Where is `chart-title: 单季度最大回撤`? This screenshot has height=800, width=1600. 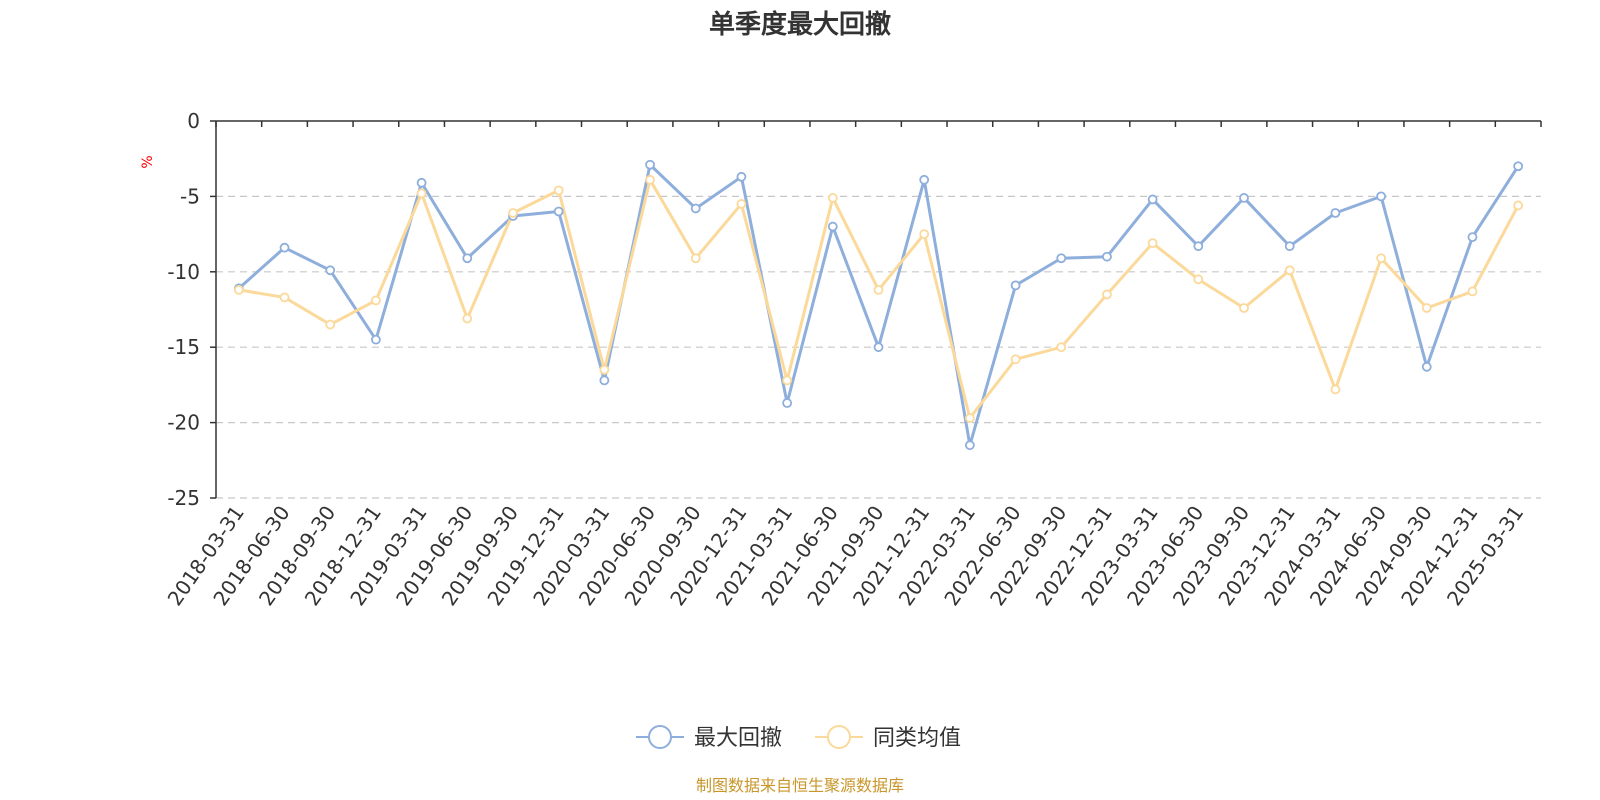 chart-title: 单季度最大回撤 is located at coordinates (800, 24).